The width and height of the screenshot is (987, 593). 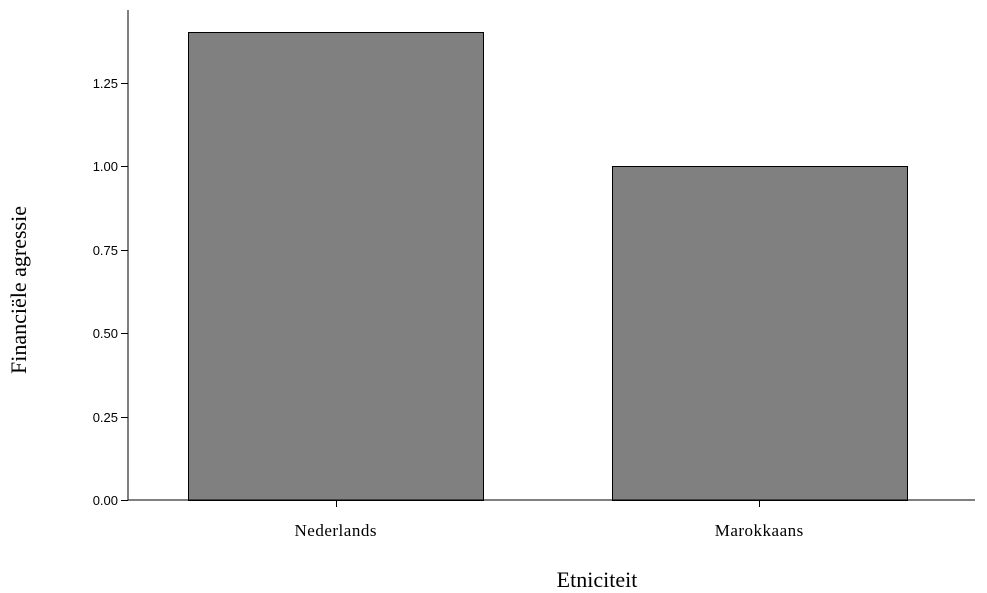 I want to click on y-tick-label: 0.75, so click(x=105, y=250).